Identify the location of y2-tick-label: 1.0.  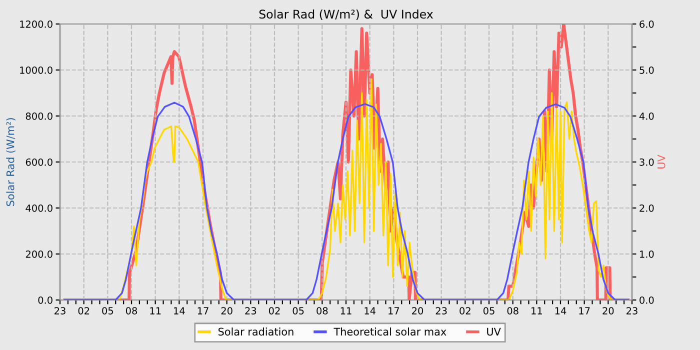
(647, 254).